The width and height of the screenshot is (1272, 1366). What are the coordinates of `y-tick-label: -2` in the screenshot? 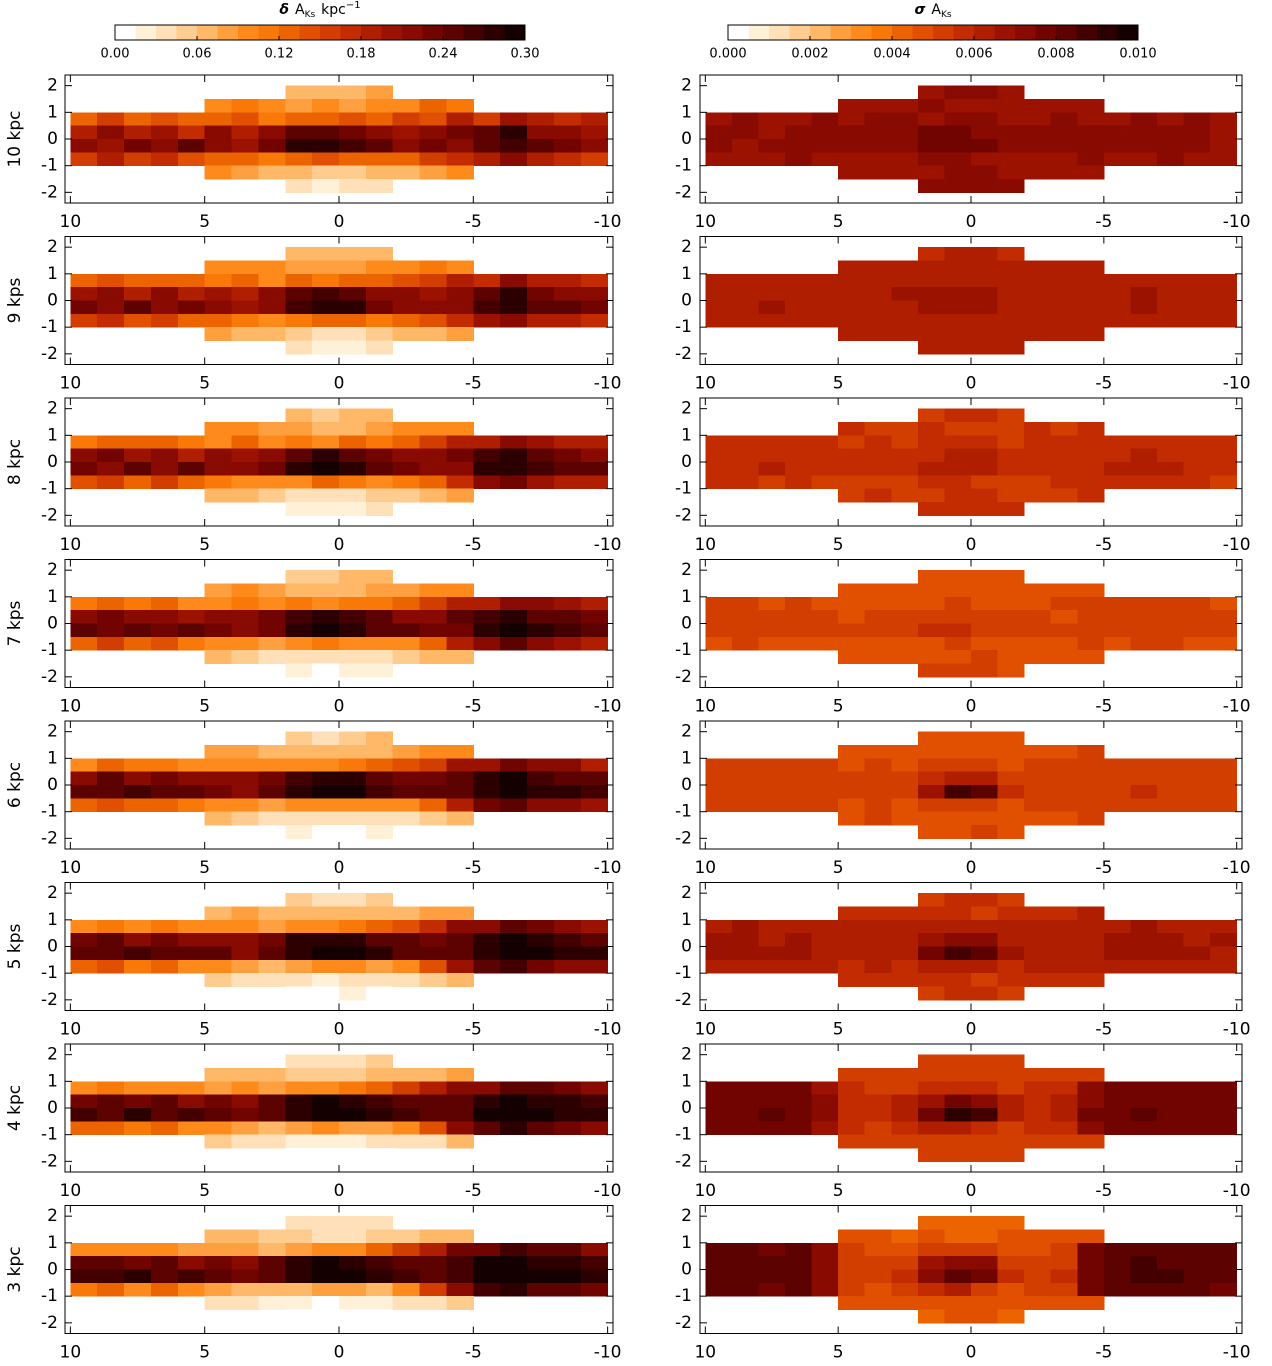 It's located at (683, 515).